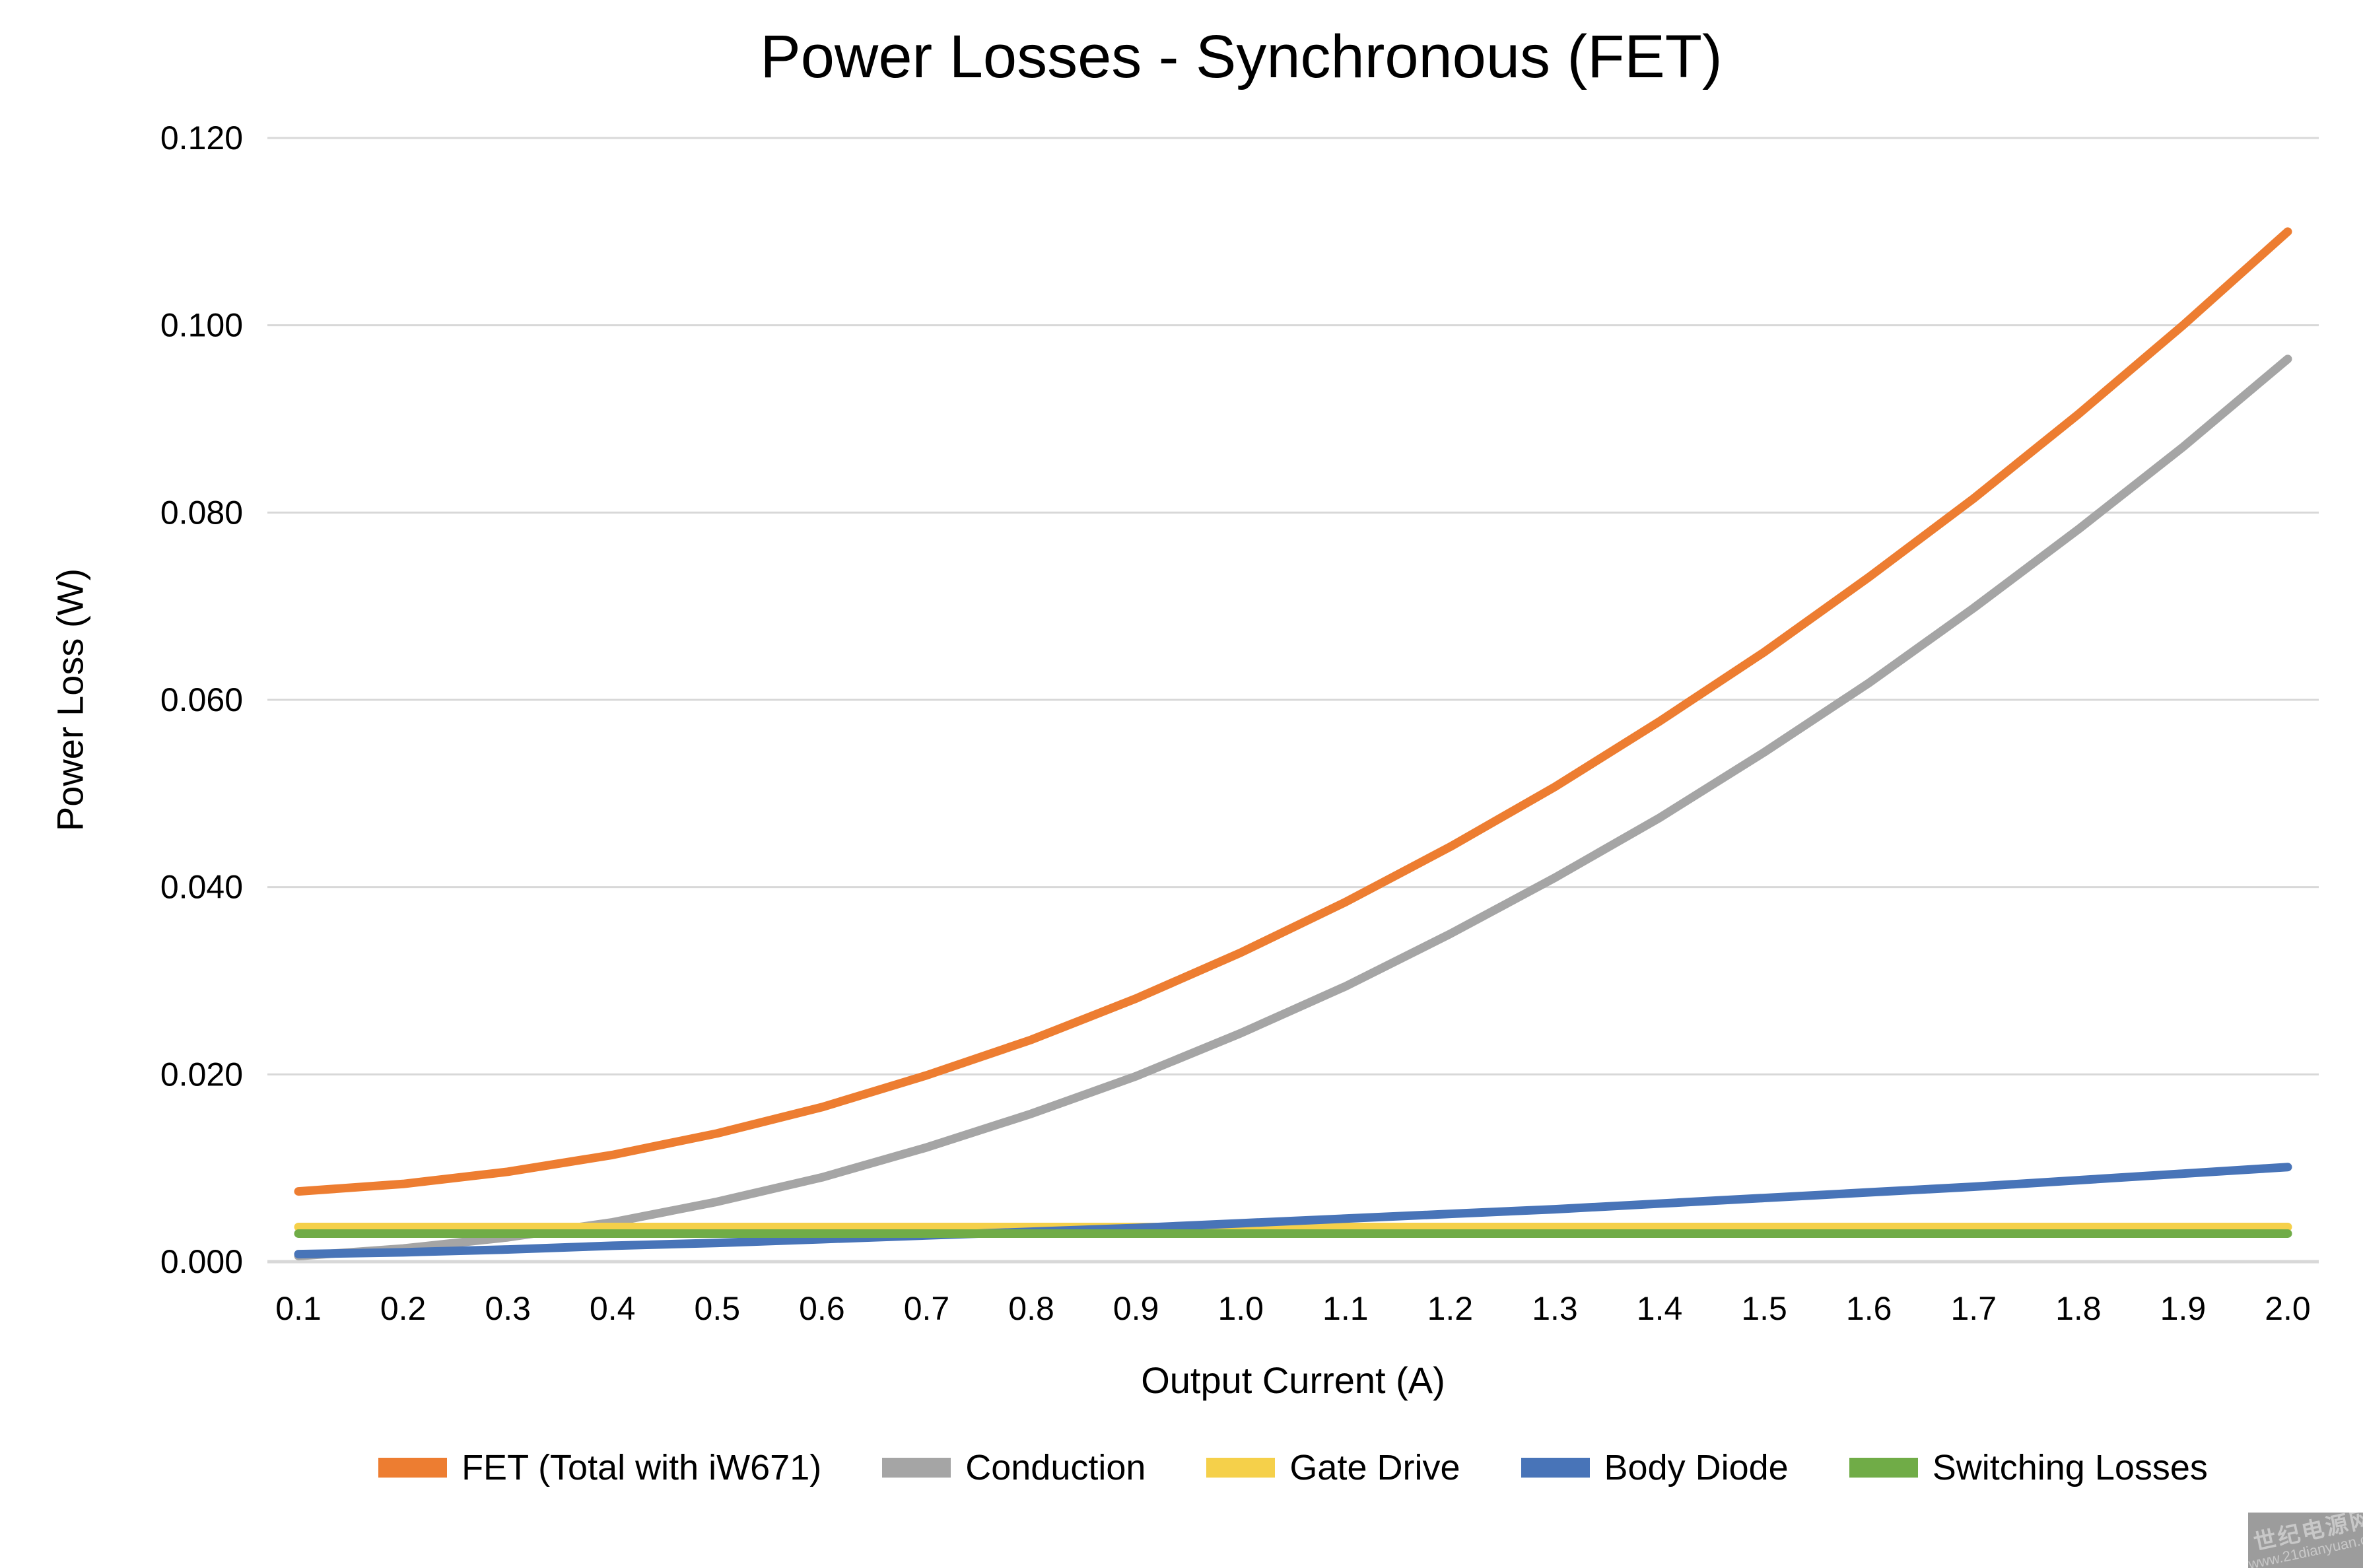 This screenshot has height=1568, width=2363. Describe the element at coordinates (201, 512) in the screenshot. I see `y-tick-label: 0.080` at that location.